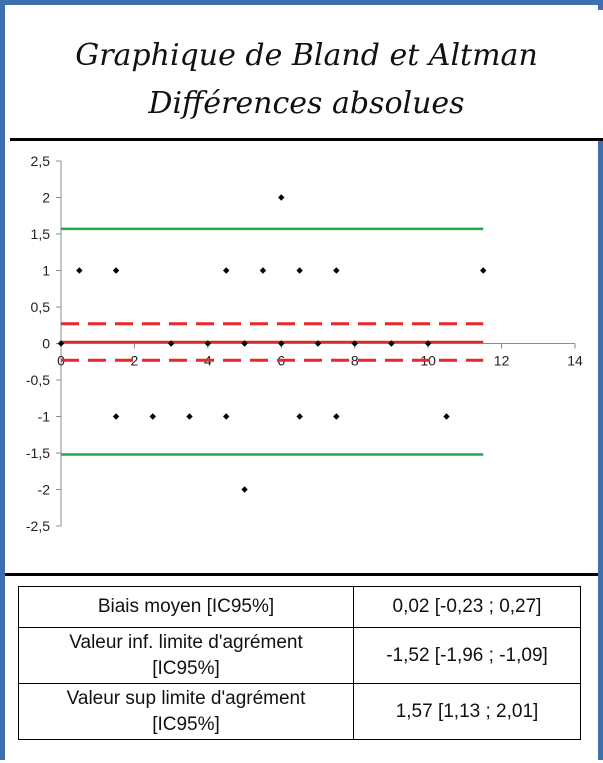 Image resolution: width=603 pixels, height=763 pixels. Describe the element at coordinates (186, 655) in the screenshot. I see `lower-limit-label: Valeur inf. limite d'agrément [IC95%]` at that location.